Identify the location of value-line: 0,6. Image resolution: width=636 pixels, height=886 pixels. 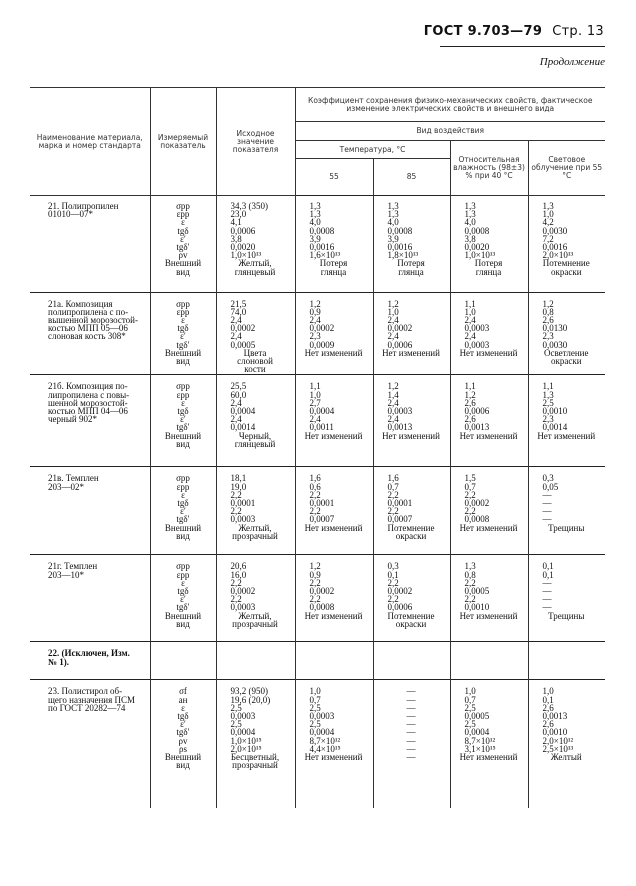
(315, 486).